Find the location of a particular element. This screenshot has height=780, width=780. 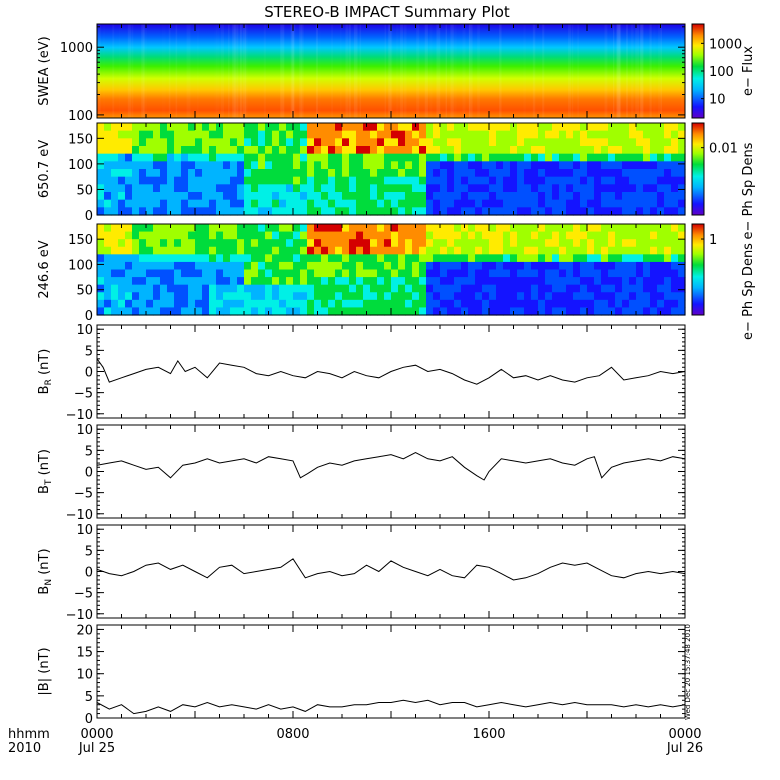

time-tick-label: 1600 is located at coordinates (488, 734).